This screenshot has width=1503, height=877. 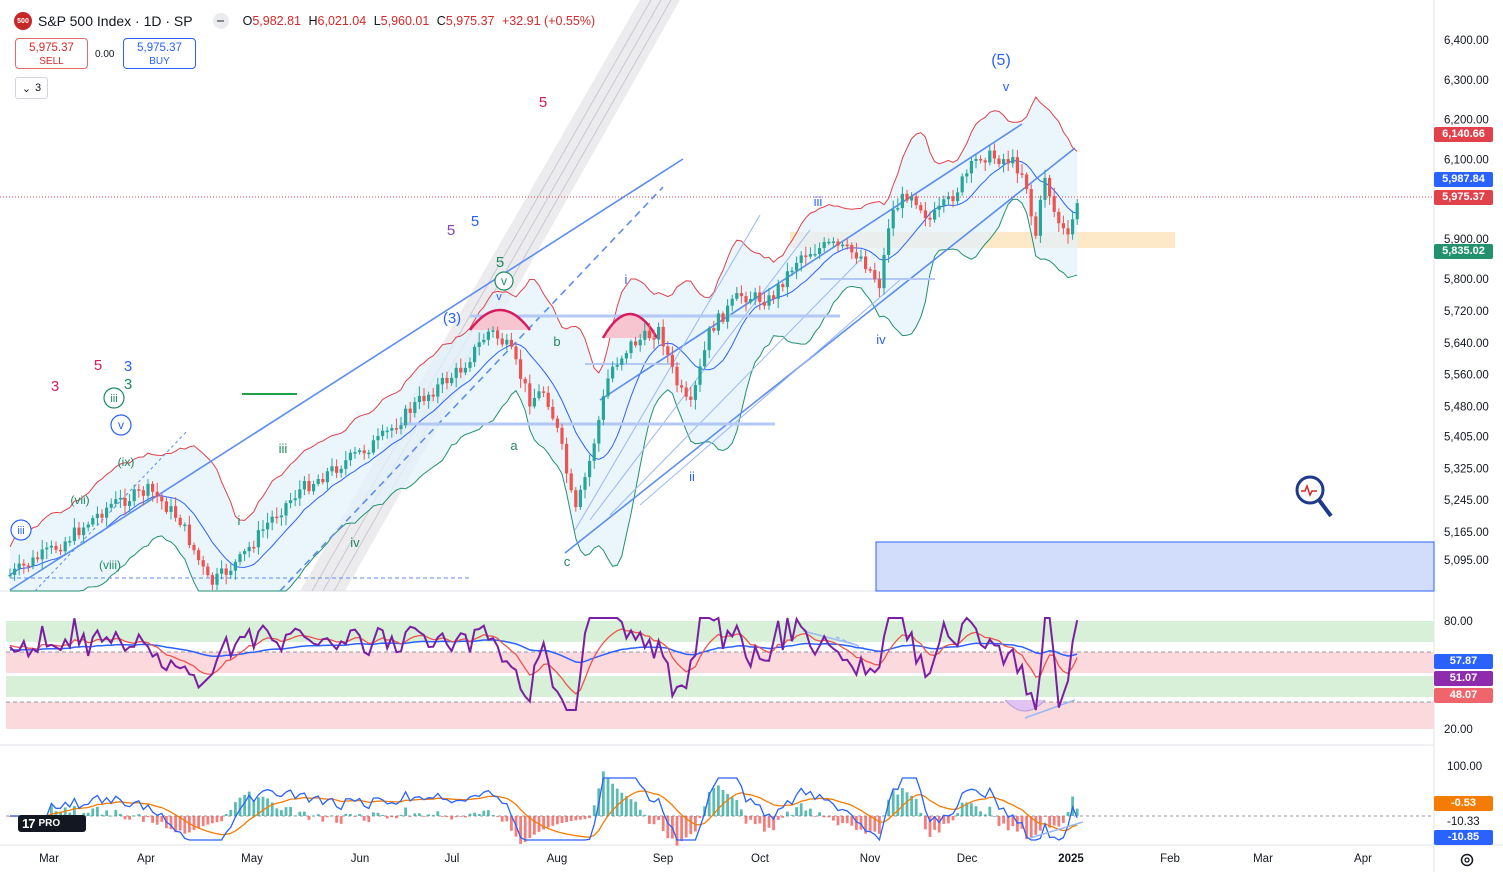 What do you see at coordinates (1314, 496) in the screenshot?
I see `magnifier-icon` at bounding box center [1314, 496].